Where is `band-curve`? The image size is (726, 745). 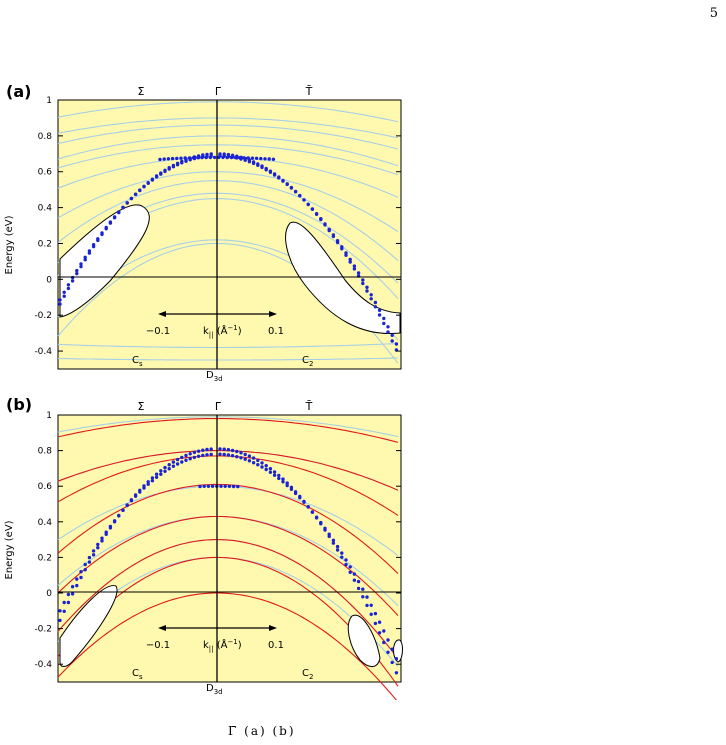 band-curve is located at coordinates (228, 202).